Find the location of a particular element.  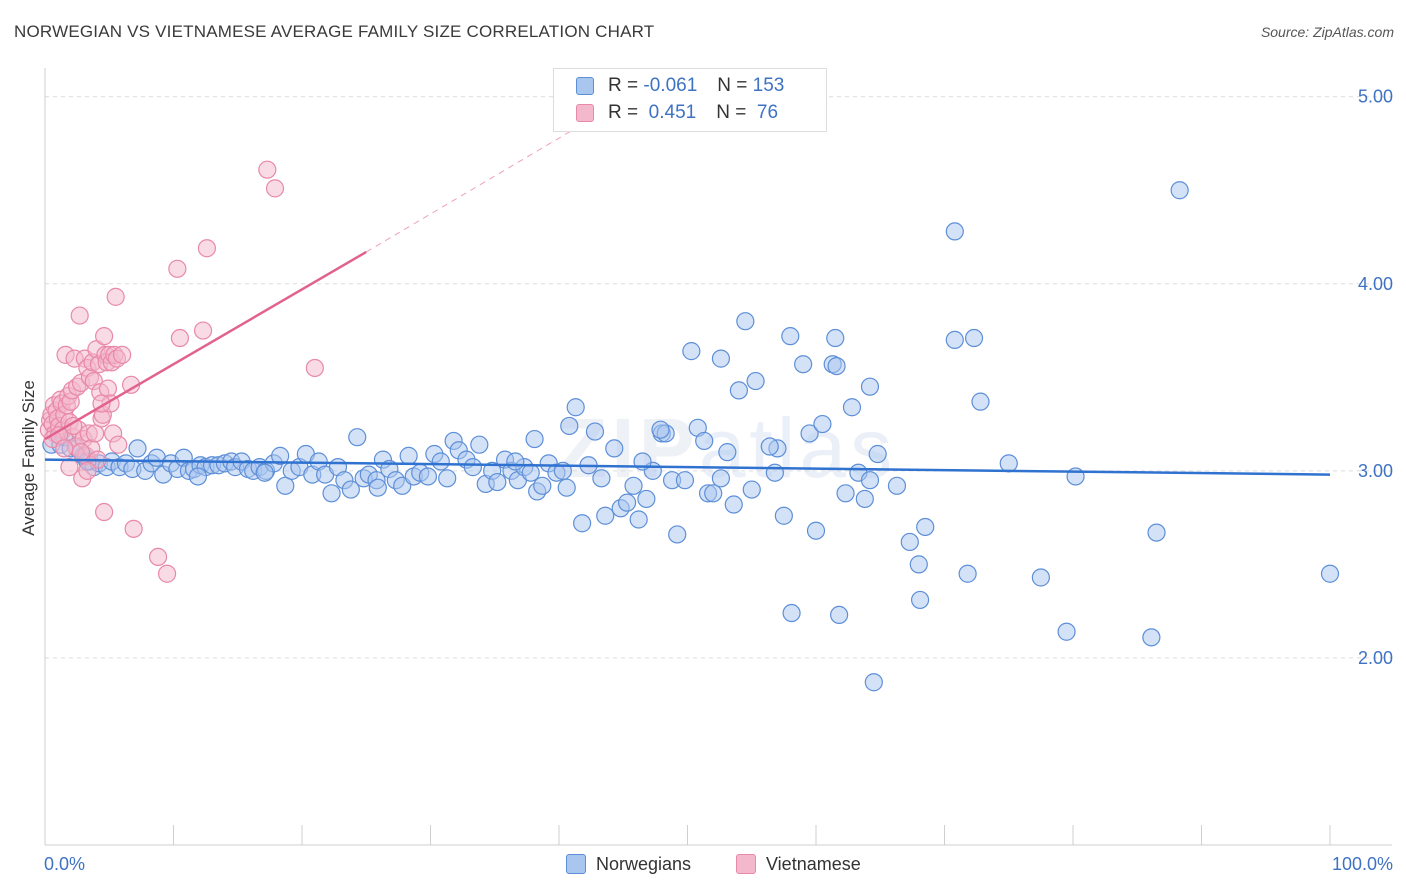

vietnamese-legend-label: Vietnamese is located at coordinates (813, 863).